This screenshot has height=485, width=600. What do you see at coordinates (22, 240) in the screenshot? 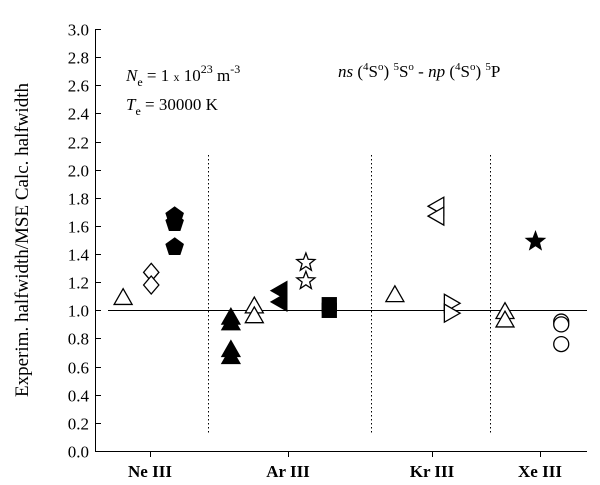
I see `y-axis-label: Experim. halfwidth/MSE Calc. halfwidth` at bounding box center [22, 240].